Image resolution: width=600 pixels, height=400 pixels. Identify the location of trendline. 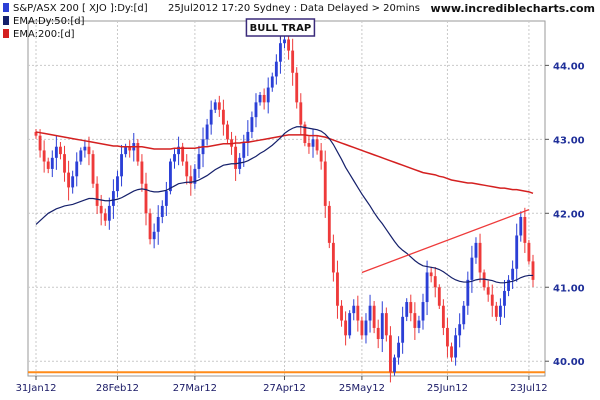
(445, 241).